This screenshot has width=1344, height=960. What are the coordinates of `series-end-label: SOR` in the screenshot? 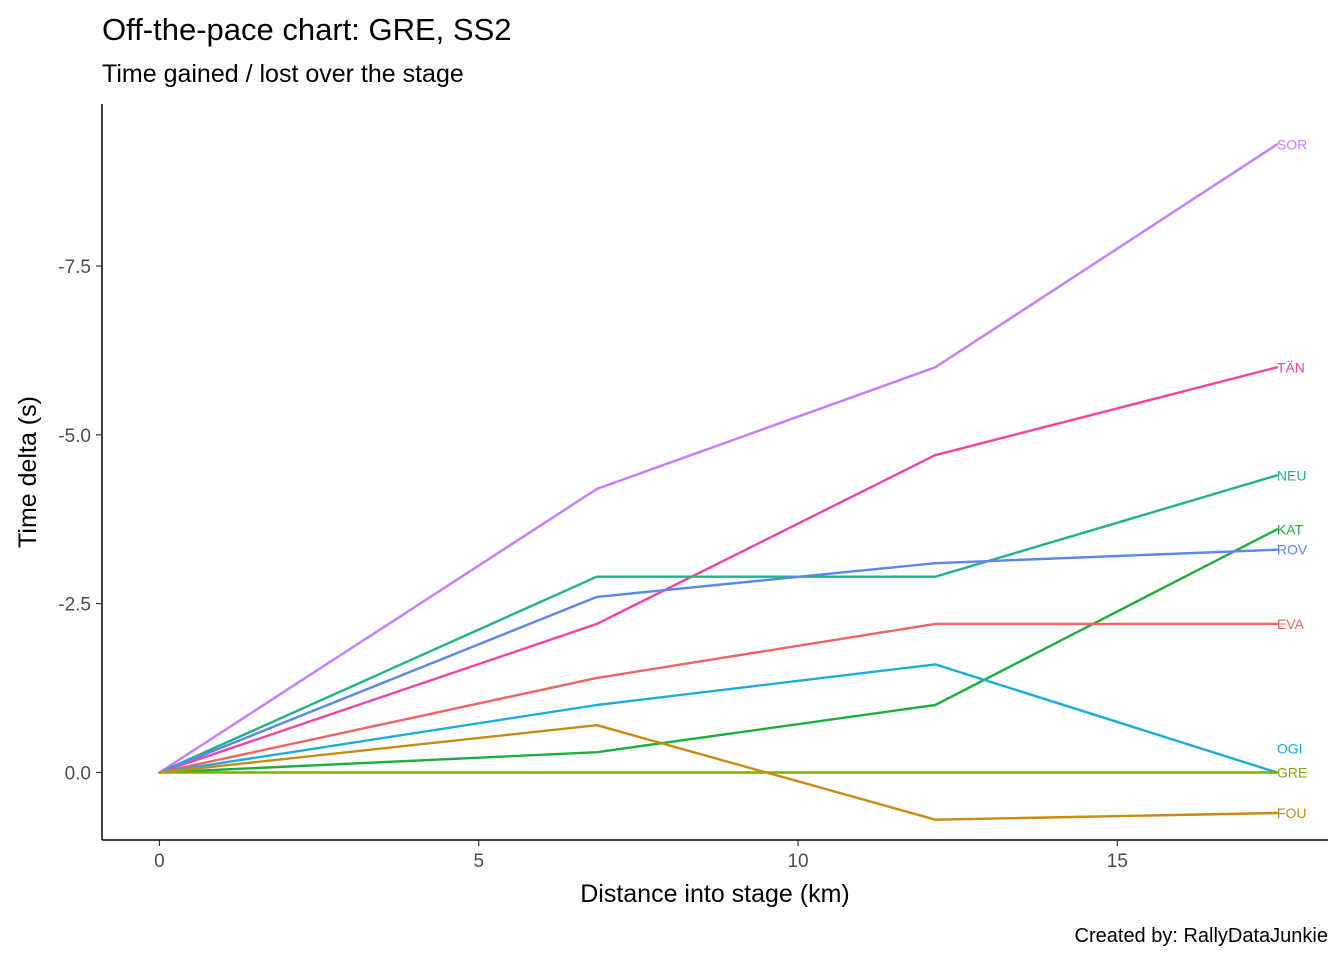 It's located at (1292, 145).